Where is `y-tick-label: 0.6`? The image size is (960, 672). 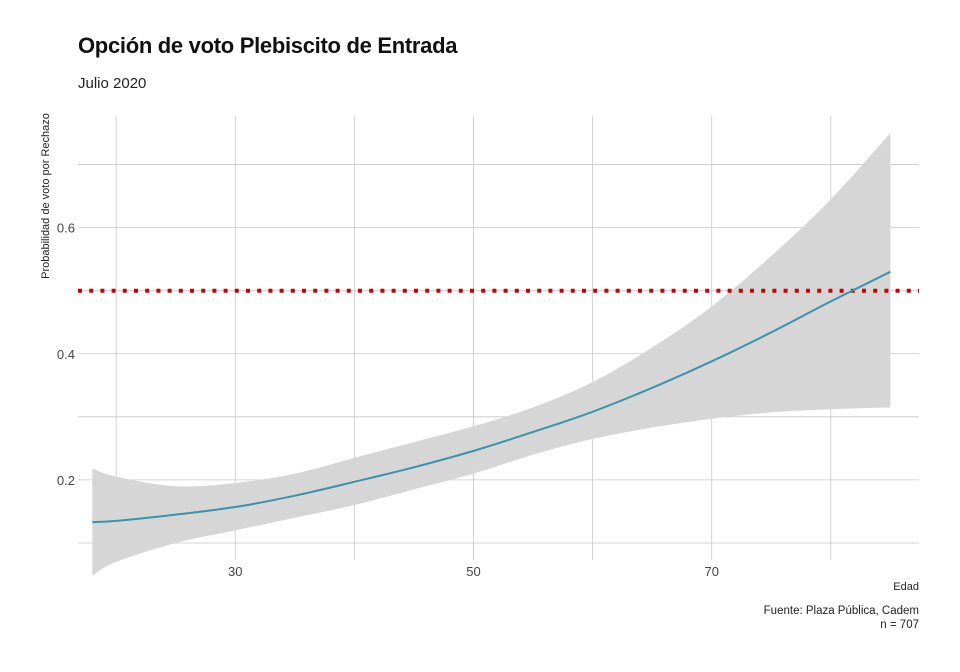 y-tick-label: 0.6 is located at coordinates (66, 228).